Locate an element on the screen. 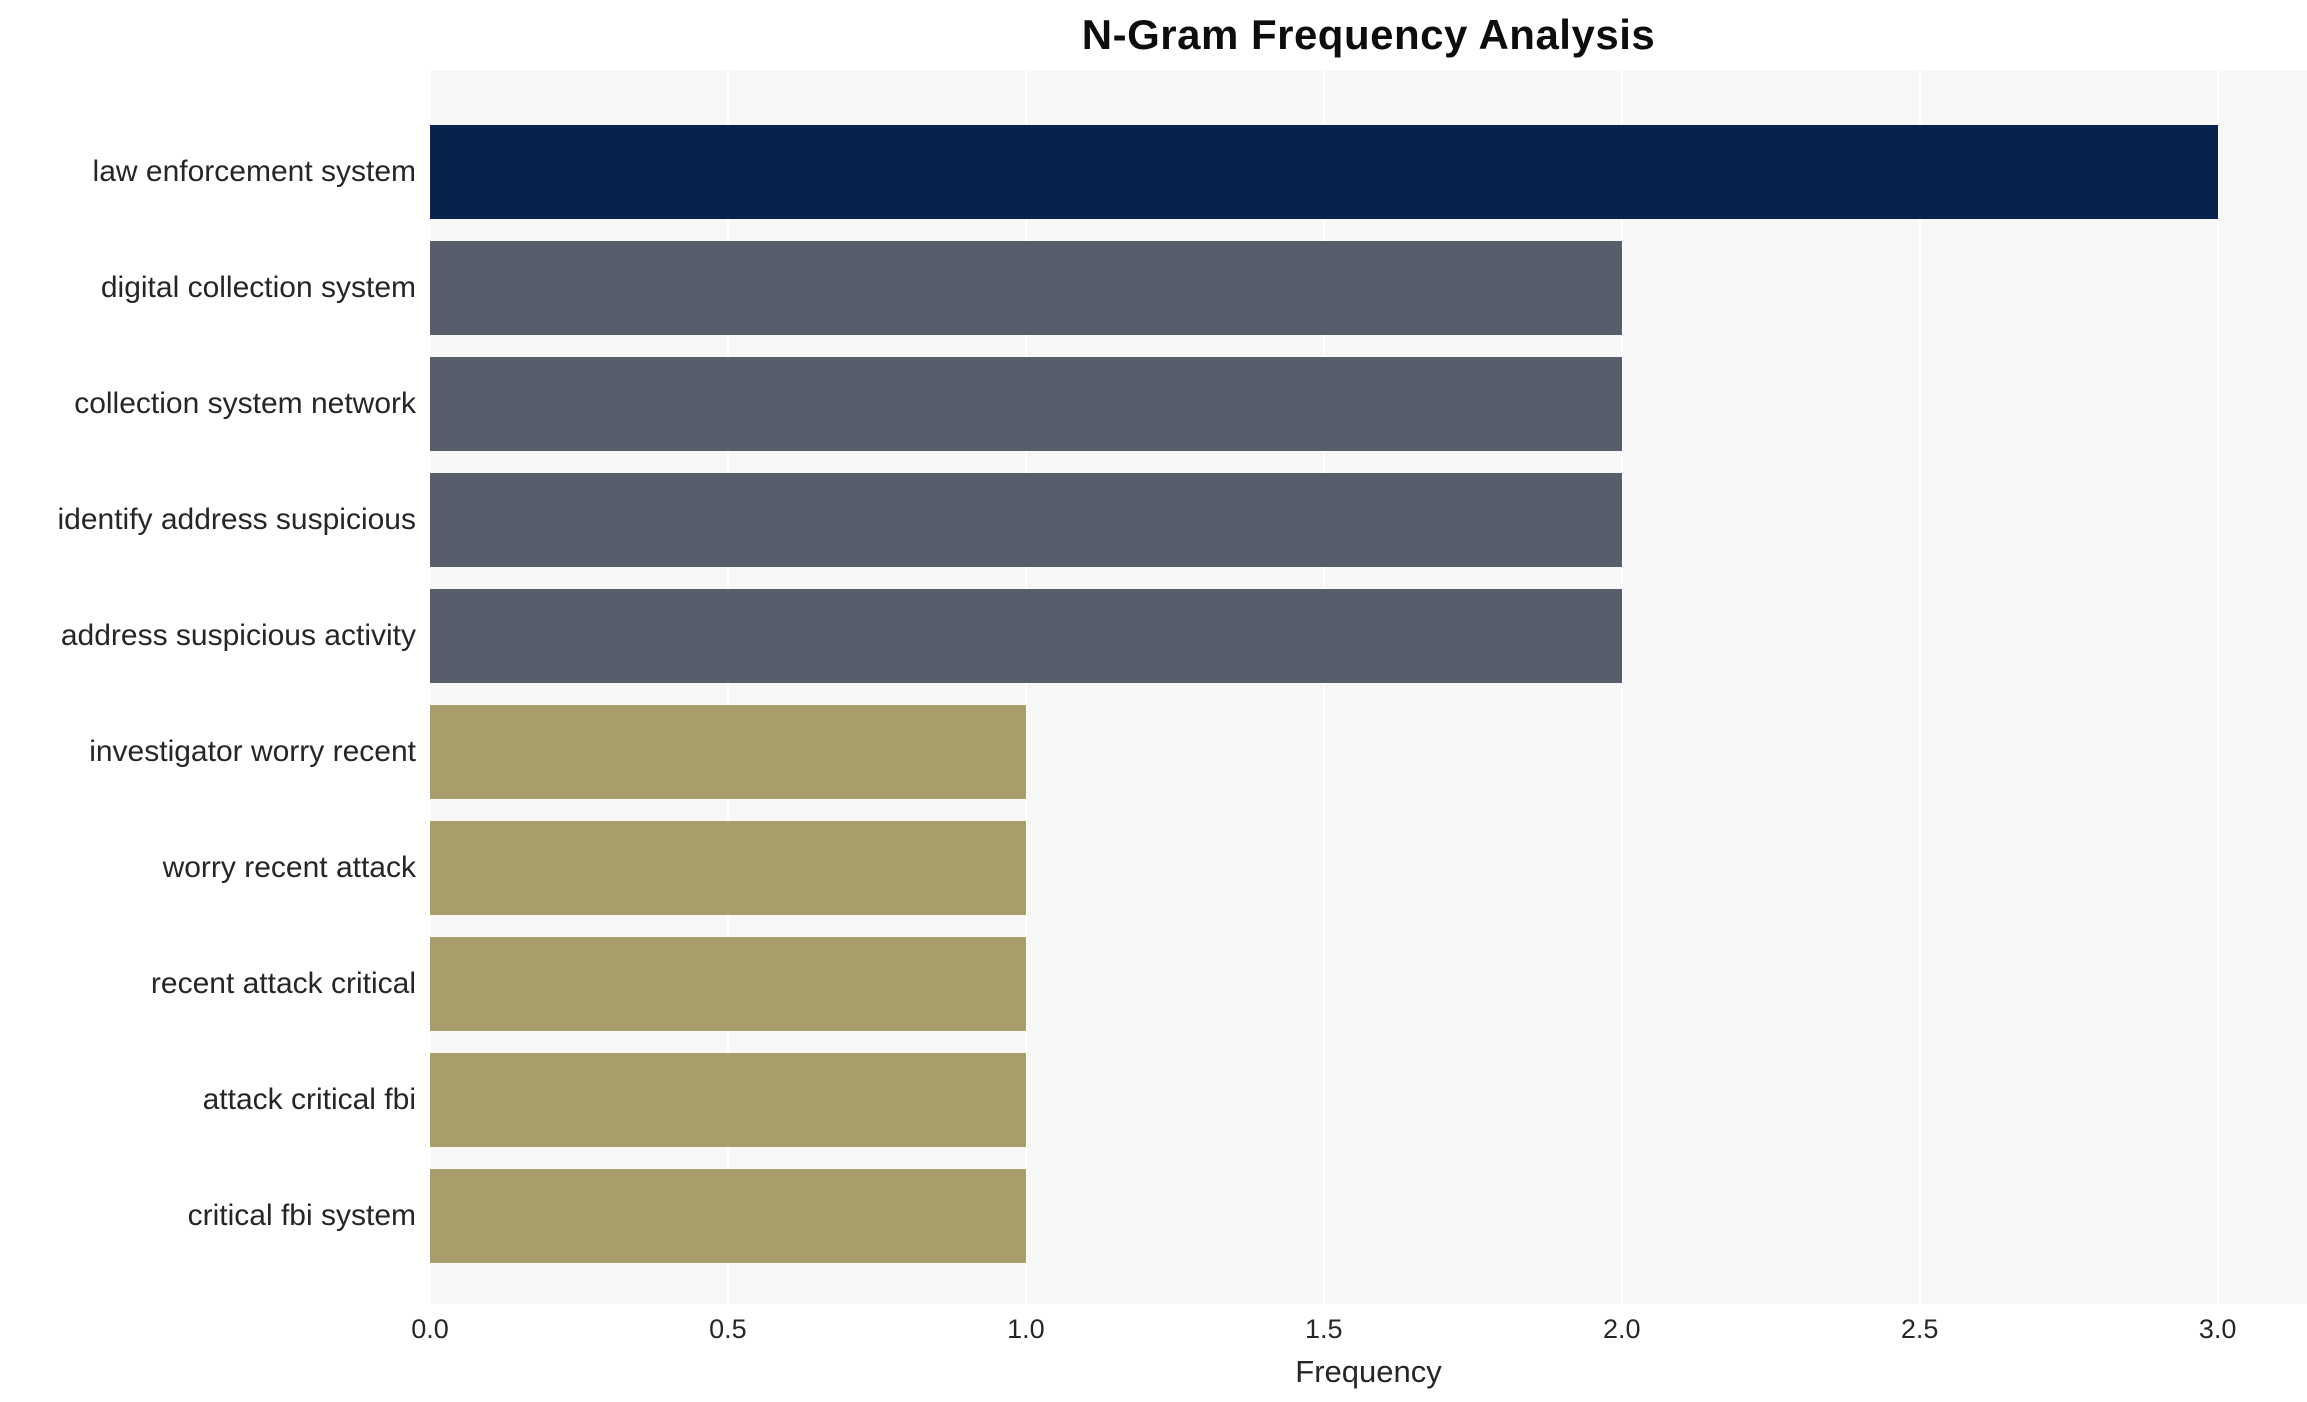 The image size is (2307, 1402). category-label: law enforcement system is located at coordinates (254, 171).